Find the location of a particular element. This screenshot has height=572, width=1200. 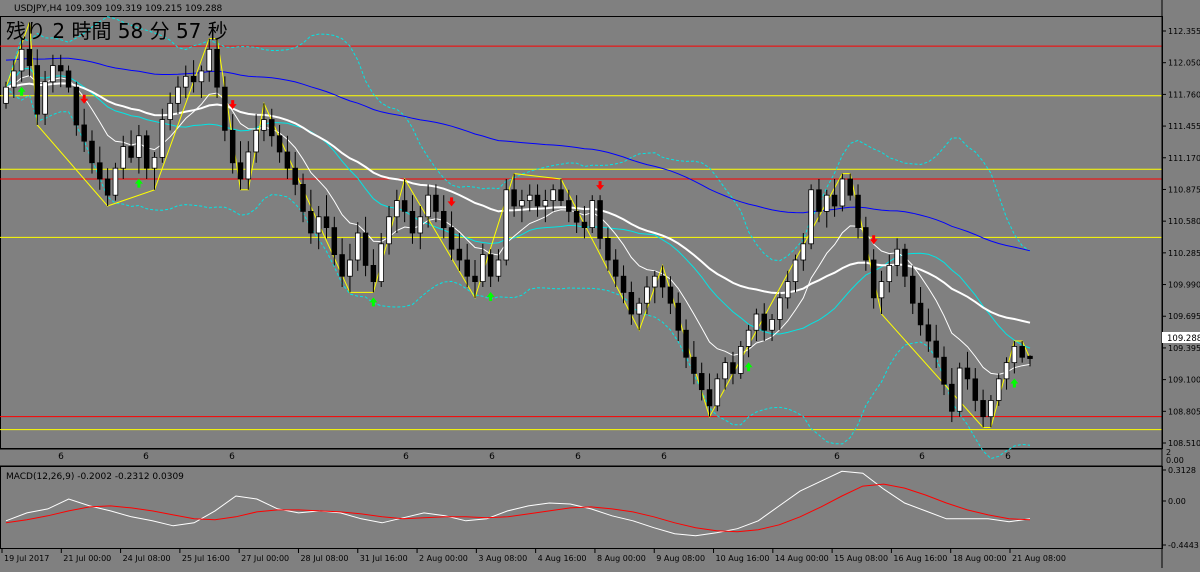

macd-tick-label: -0.4443 is located at coordinates (1183, 545).